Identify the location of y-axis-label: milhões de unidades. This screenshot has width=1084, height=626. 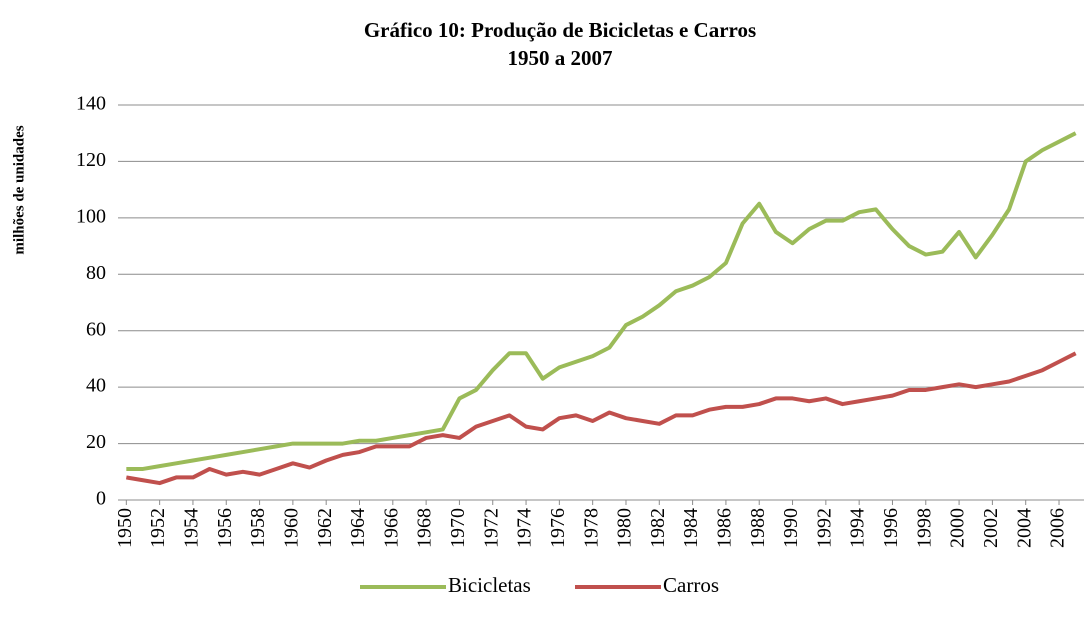
(19, 189).